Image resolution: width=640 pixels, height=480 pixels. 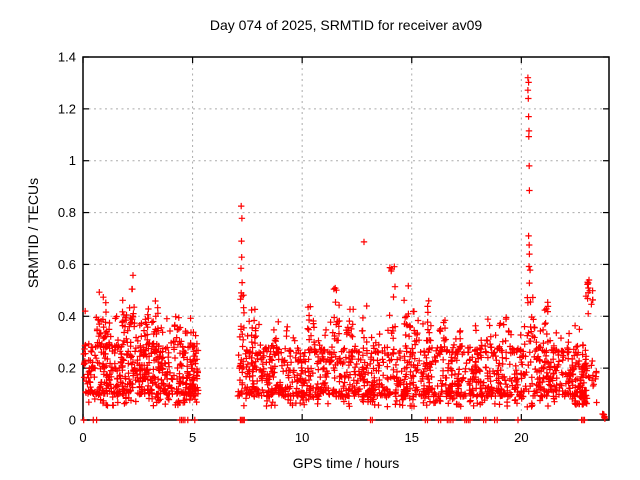 I want to click on y-tick-label: 1, so click(x=72, y=160).